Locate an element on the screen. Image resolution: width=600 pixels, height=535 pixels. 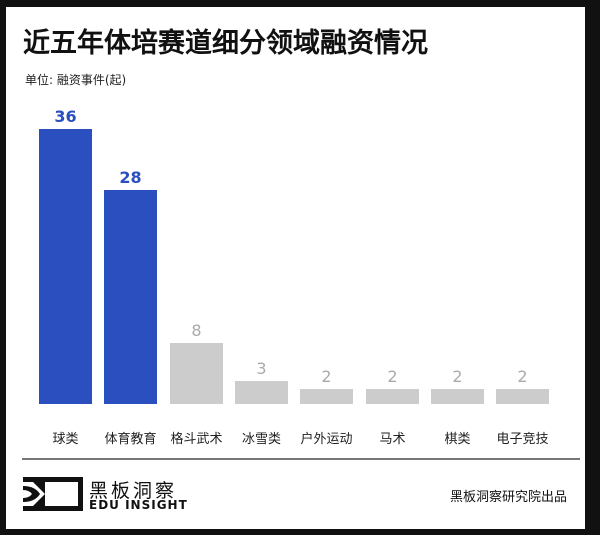
bar-value-label: 28 is located at coordinates (130, 177).